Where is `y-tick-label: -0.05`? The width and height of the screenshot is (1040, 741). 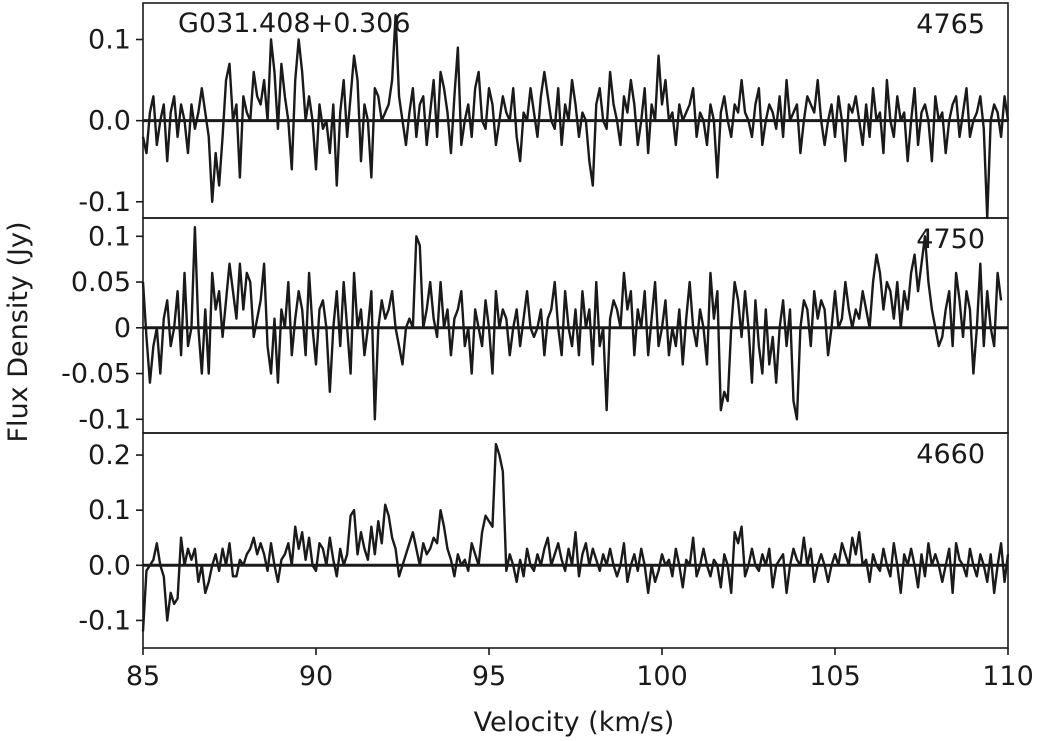
y-tick-label: -0.05 is located at coordinates (96, 374).